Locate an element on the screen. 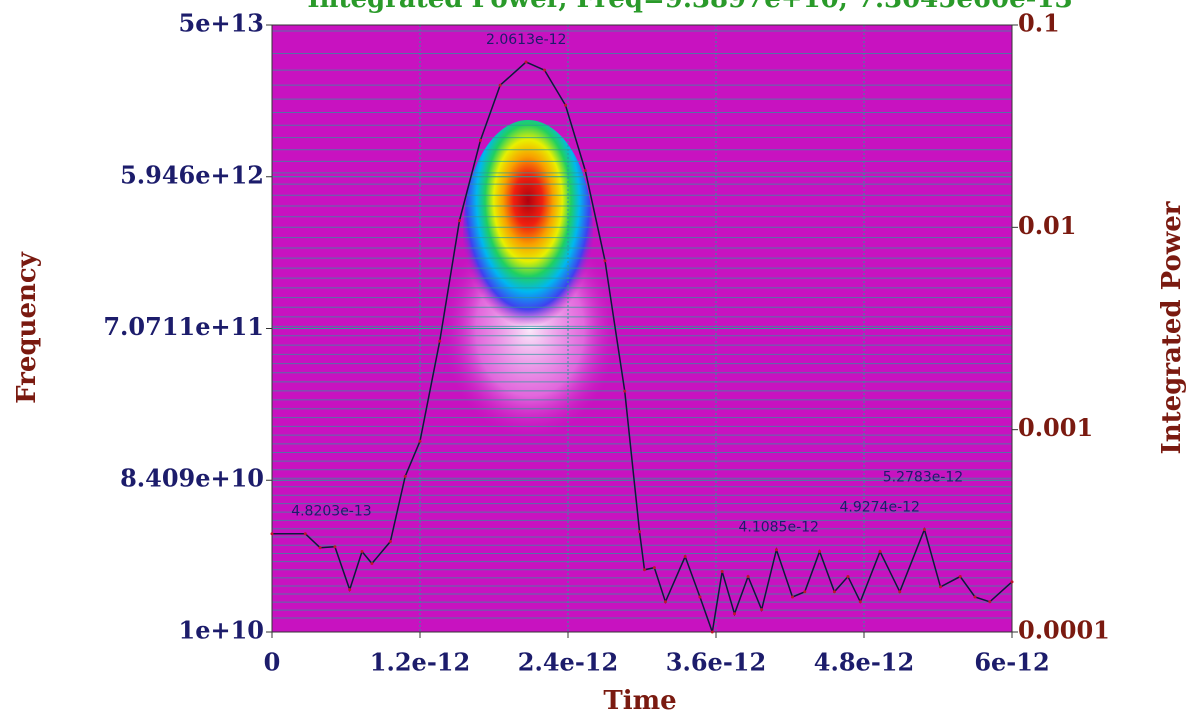 This screenshot has height=723, width=1200. annotation: 5.2783e-12 is located at coordinates (923, 477).